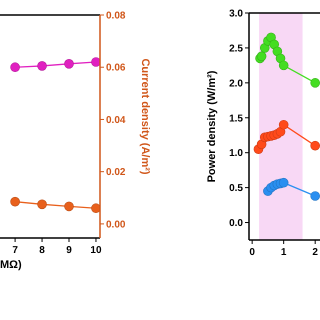 The image size is (320, 320). Describe the element at coordinates (212, 126) in the screenshot. I see `y-axis-title: Power density (W/m²)` at that location.